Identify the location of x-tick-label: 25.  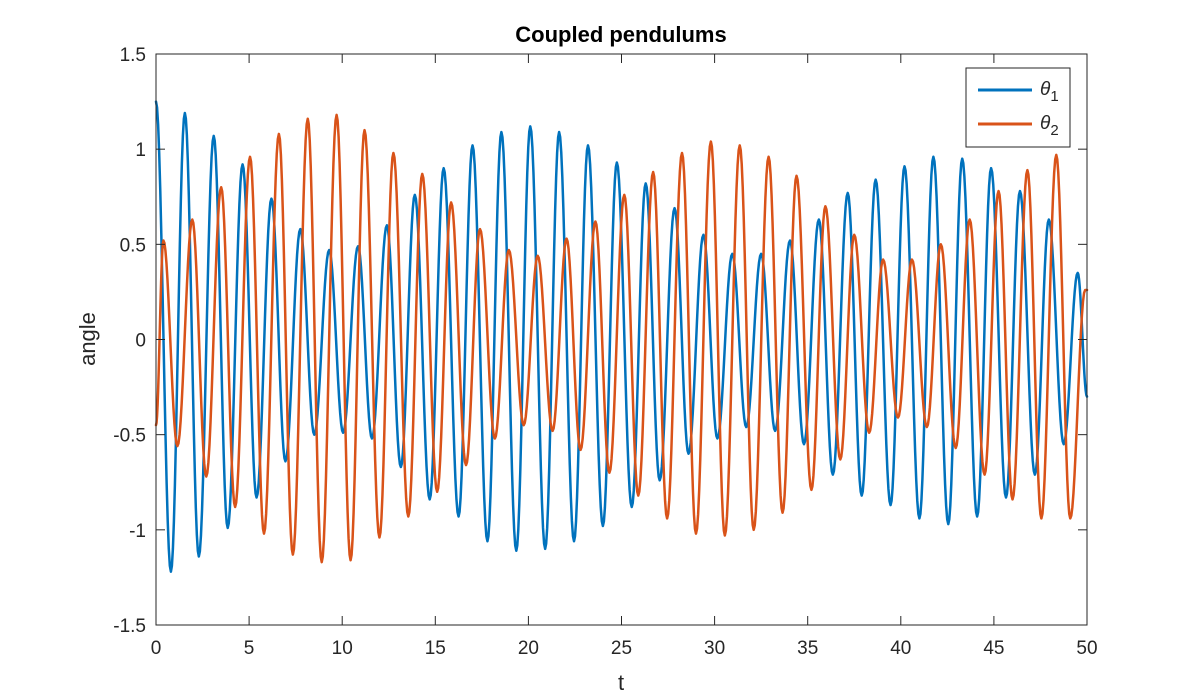
(621, 648).